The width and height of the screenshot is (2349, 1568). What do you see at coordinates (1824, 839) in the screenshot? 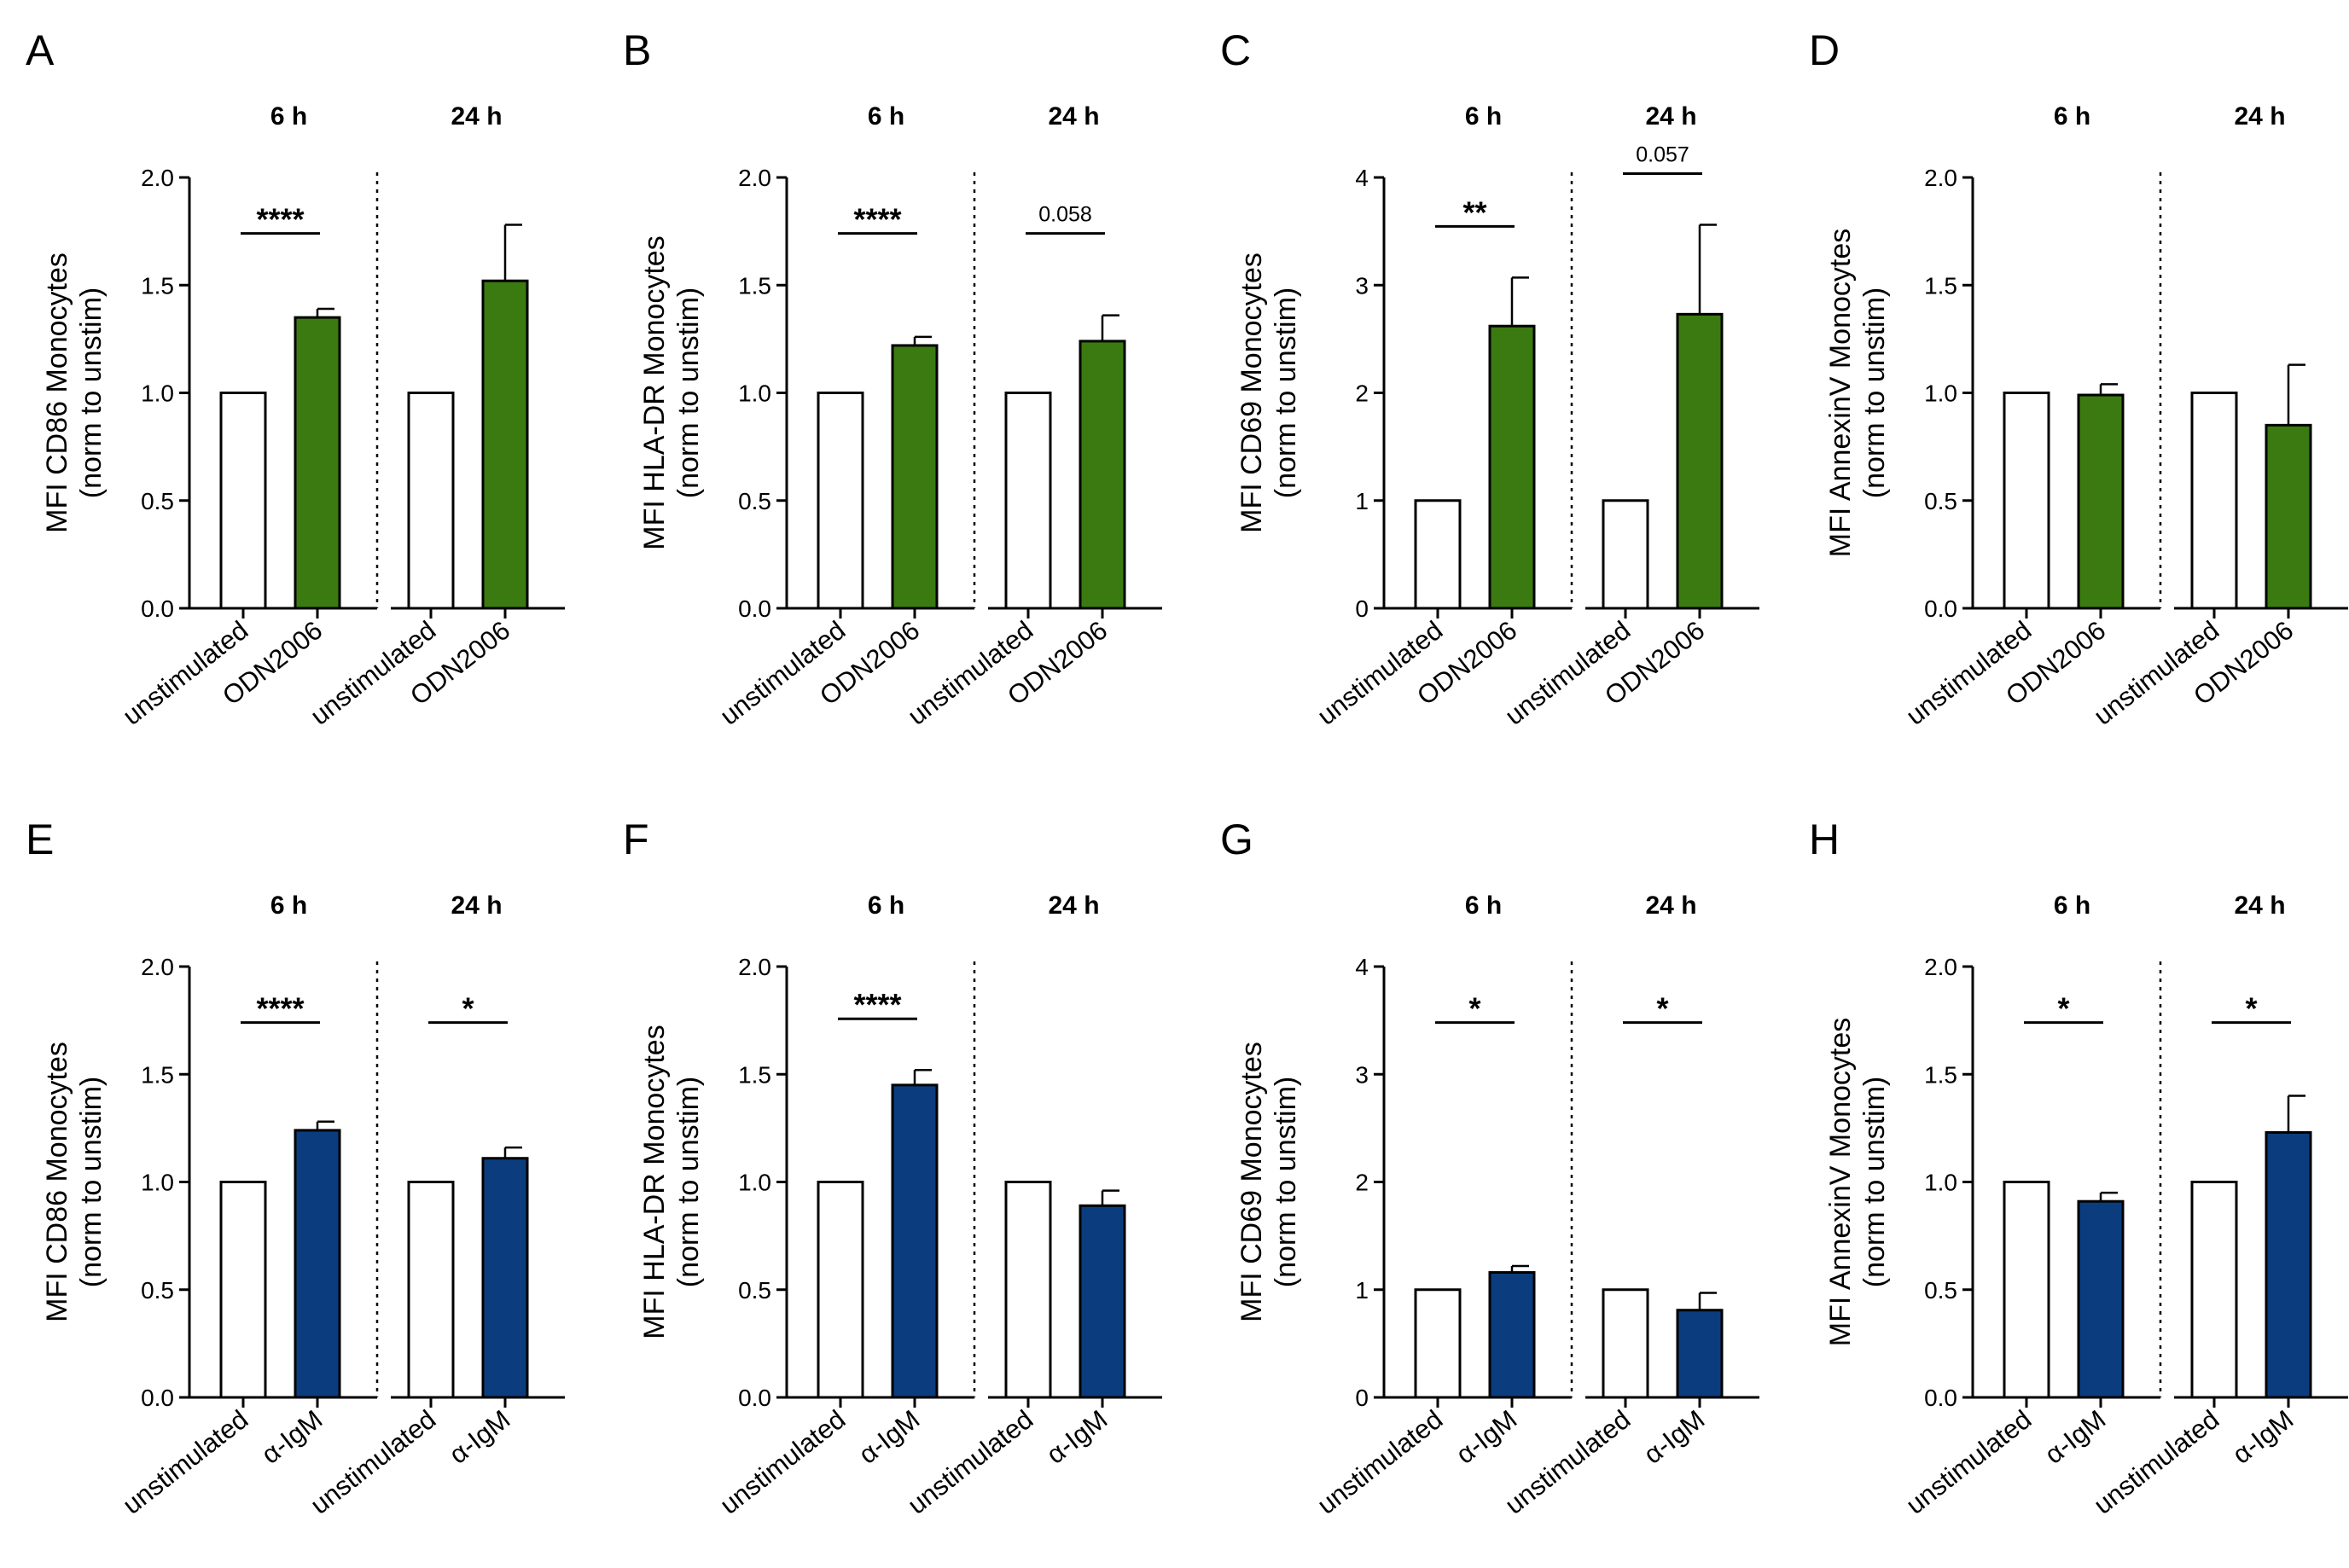
I see `panel-letter: H` at bounding box center [1824, 839].